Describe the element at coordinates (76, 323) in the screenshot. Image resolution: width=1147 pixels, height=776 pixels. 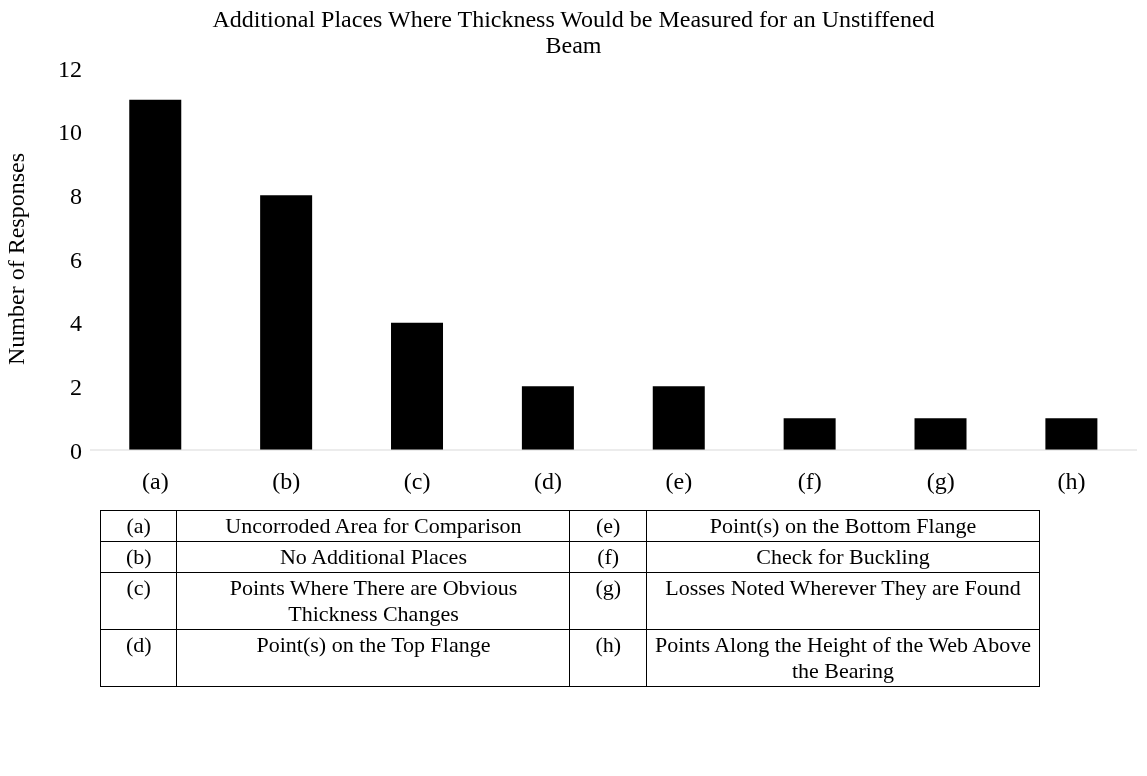
I see `y-tick-label: 4` at that location.